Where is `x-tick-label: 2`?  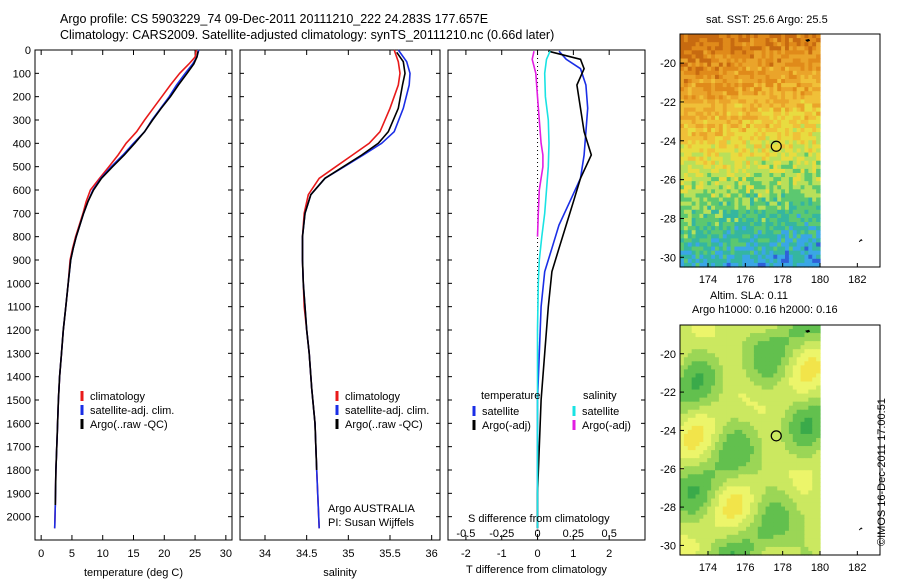 x-tick-label: 2 is located at coordinates (609, 554).